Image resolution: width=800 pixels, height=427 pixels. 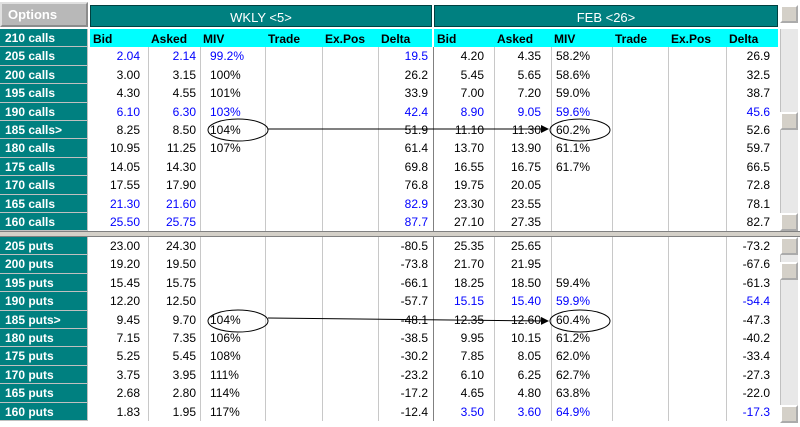 I want to click on cell: -33.4, so click(x=756, y=356).